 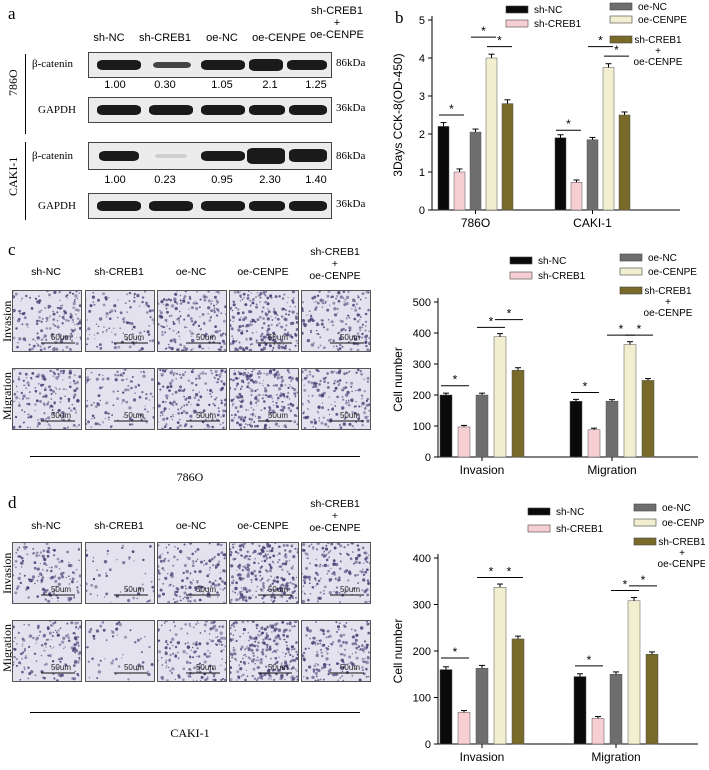 I want to click on micrograph-column-header: sh-NC, so click(x=46, y=272).